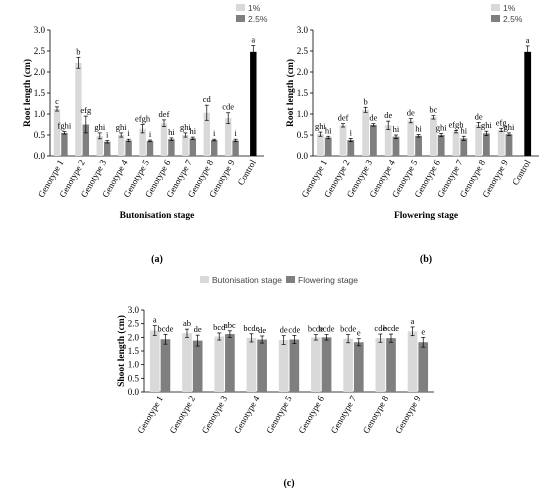 This screenshot has height=490, width=550. Describe the element at coordinates (433, 110) in the screenshot. I see `series-0-6-letter-label: bc` at that location.